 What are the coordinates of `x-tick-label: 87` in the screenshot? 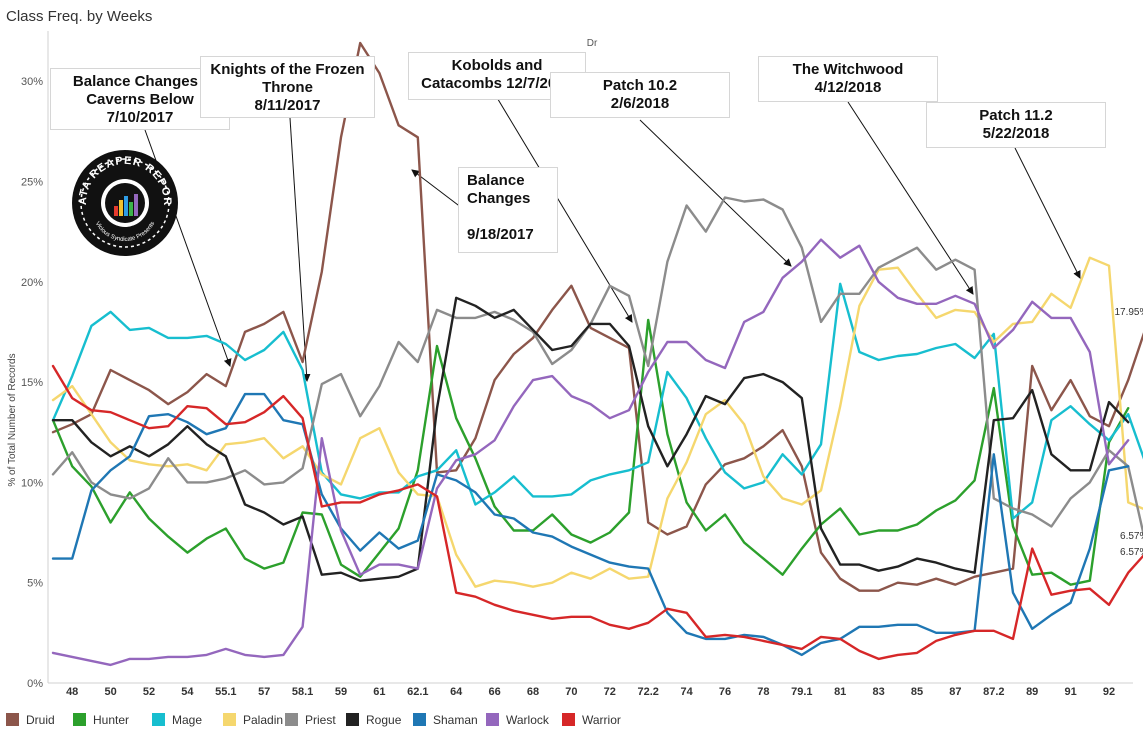 It's located at (955, 692).